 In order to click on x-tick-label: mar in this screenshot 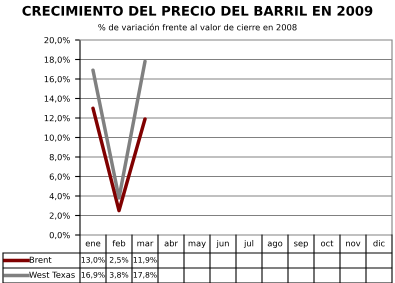, I will do `click(145, 244)`.